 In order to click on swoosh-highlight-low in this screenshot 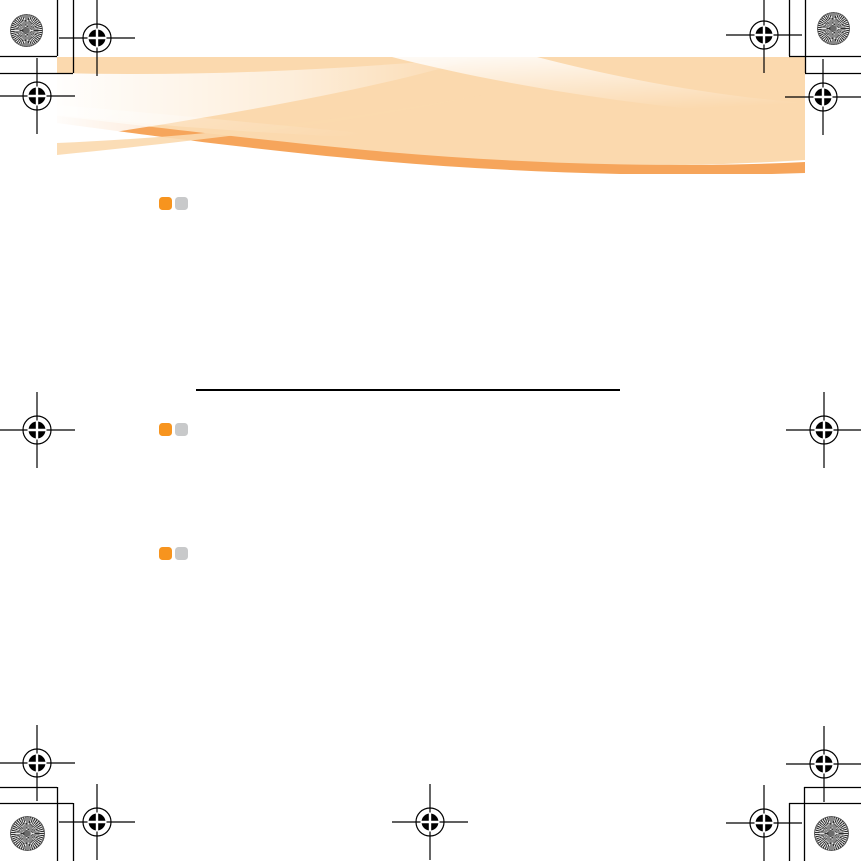, I will do `click(242, 122)`.